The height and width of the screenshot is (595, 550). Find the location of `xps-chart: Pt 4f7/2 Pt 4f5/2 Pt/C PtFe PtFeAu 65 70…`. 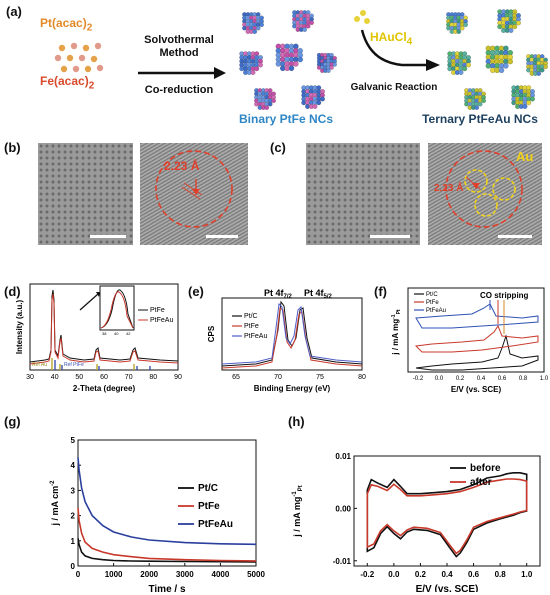

xps-chart: Pt 4f7/2 Pt 4f5/2 Pt/C PtFe PtFeAu 65 70… is located at coordinates (286, 340).